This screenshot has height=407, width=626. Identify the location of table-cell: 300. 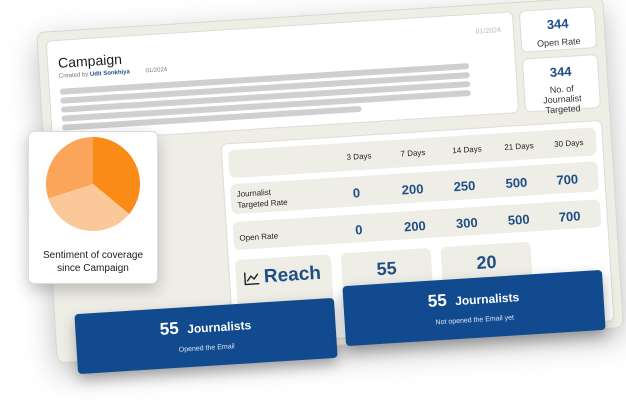
(467, 223).